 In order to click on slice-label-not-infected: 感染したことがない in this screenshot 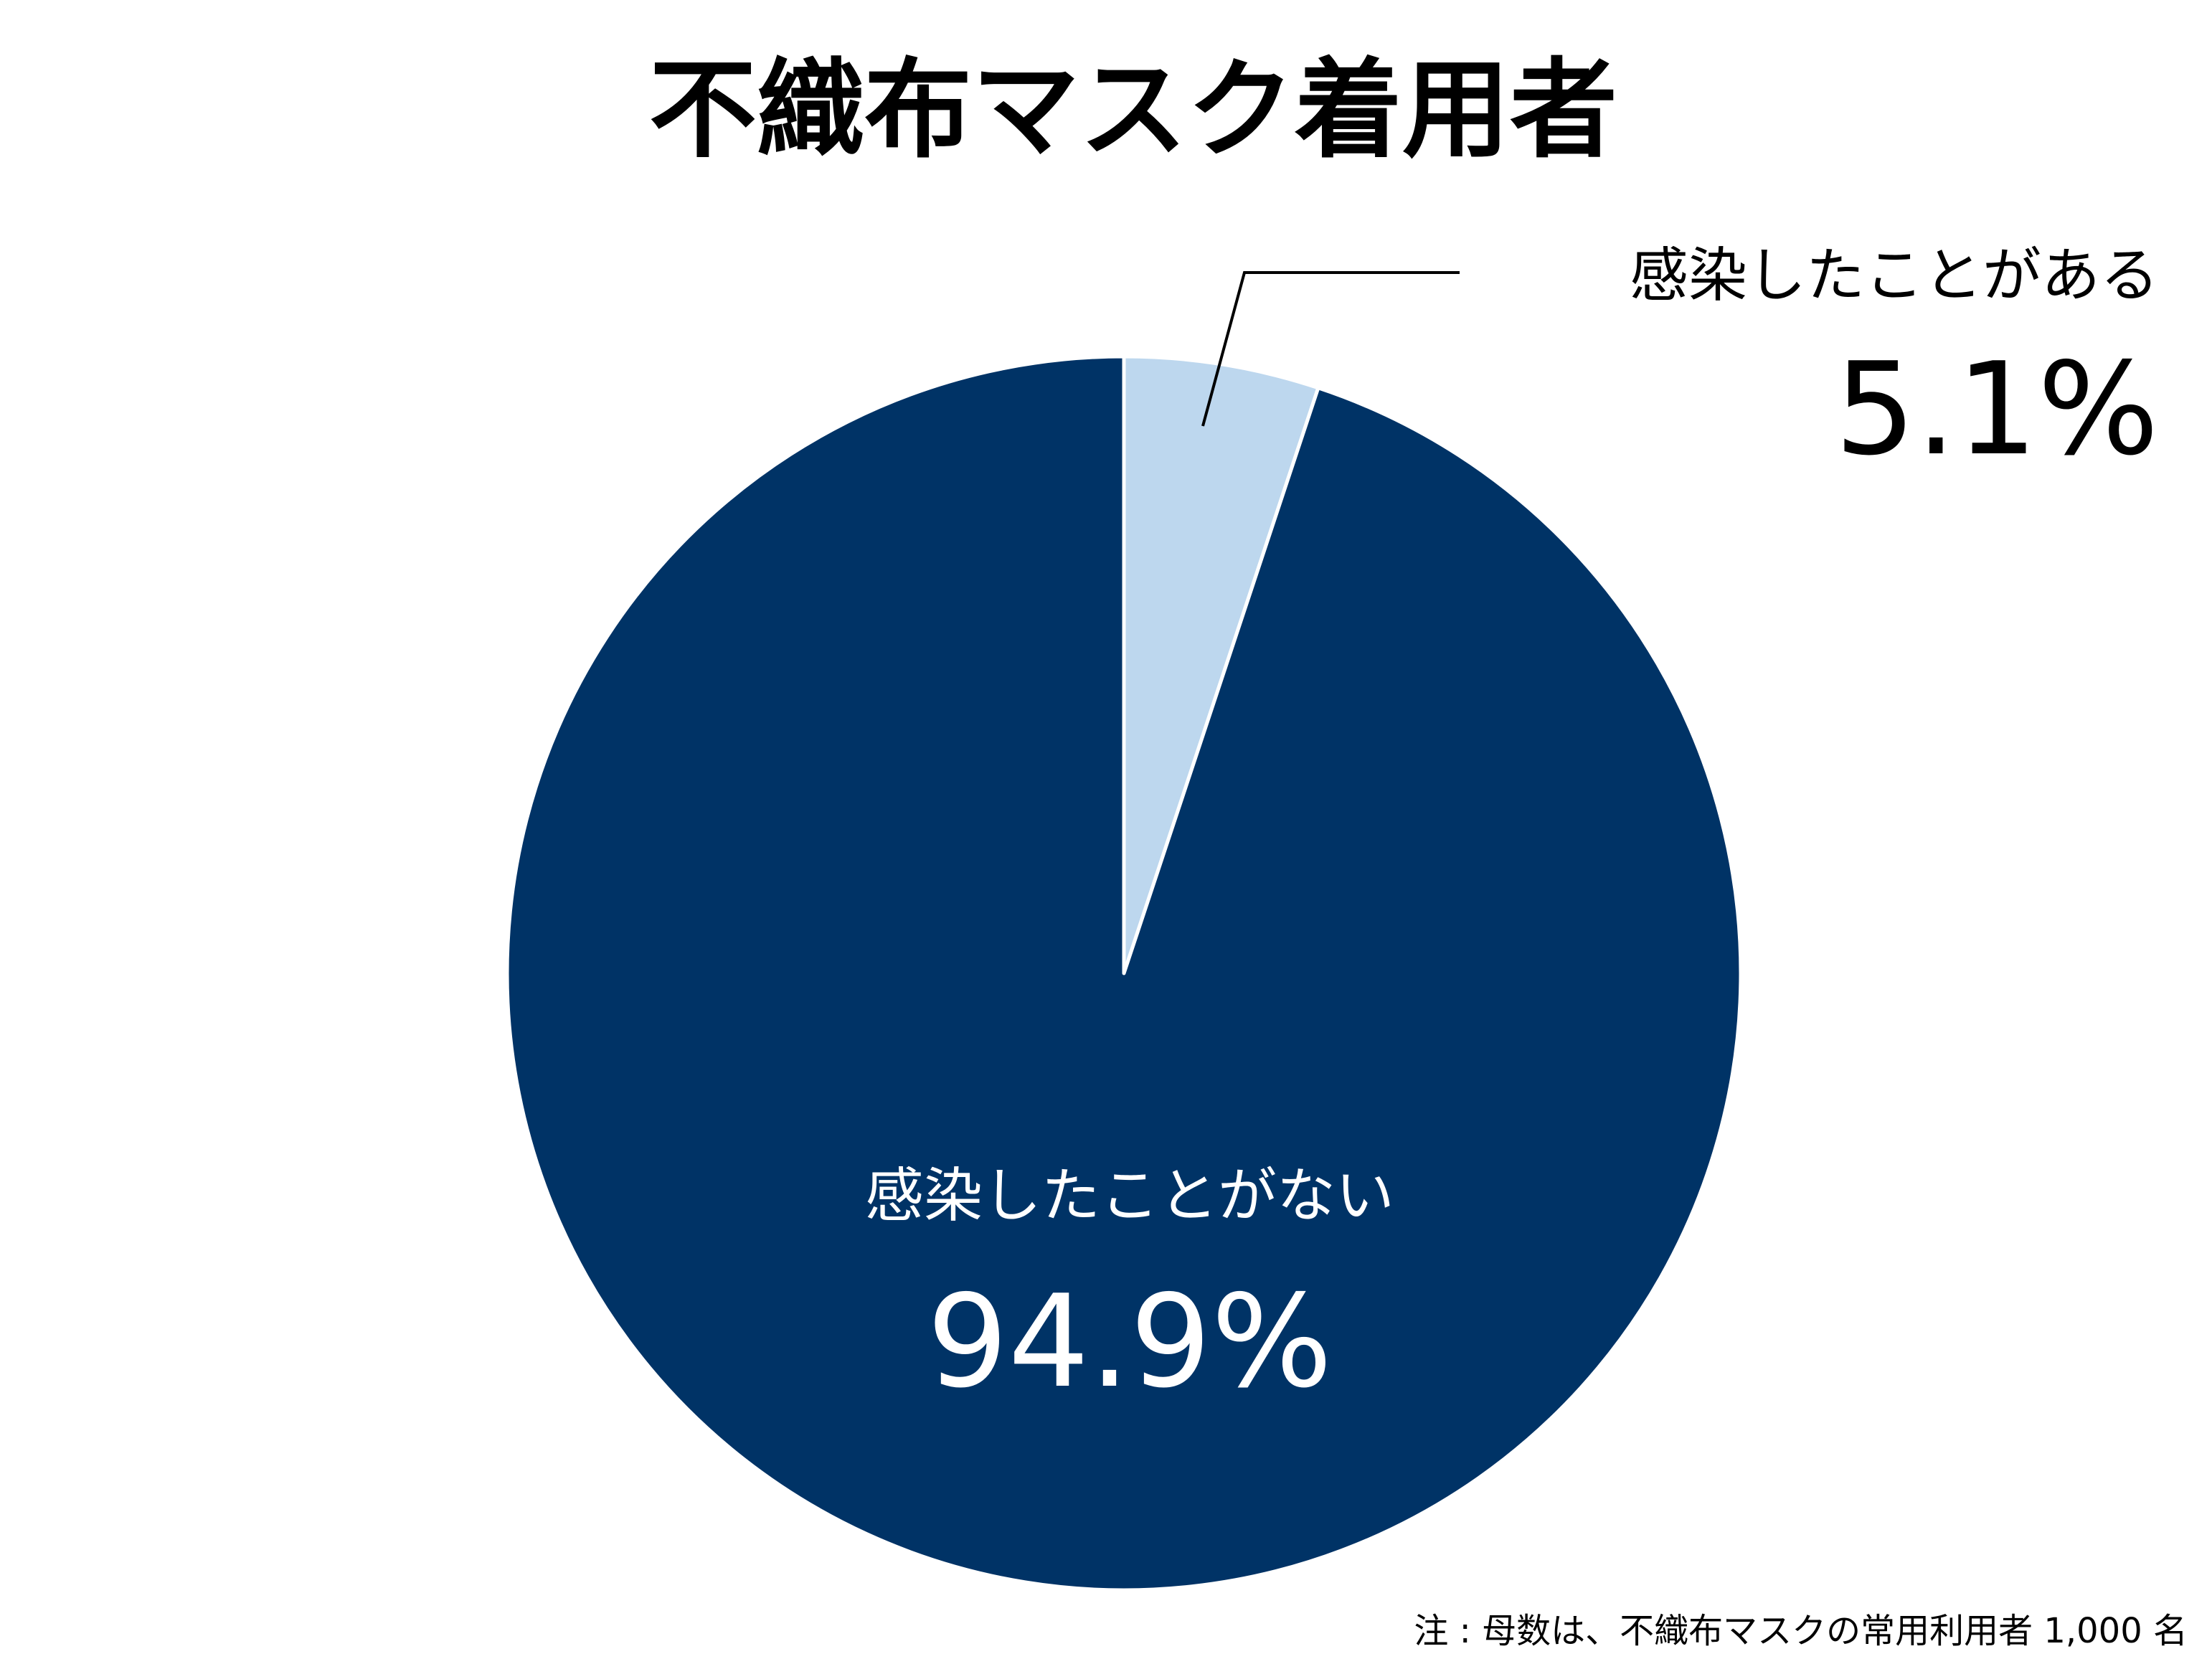, I will do `click(1129, 1196)`.